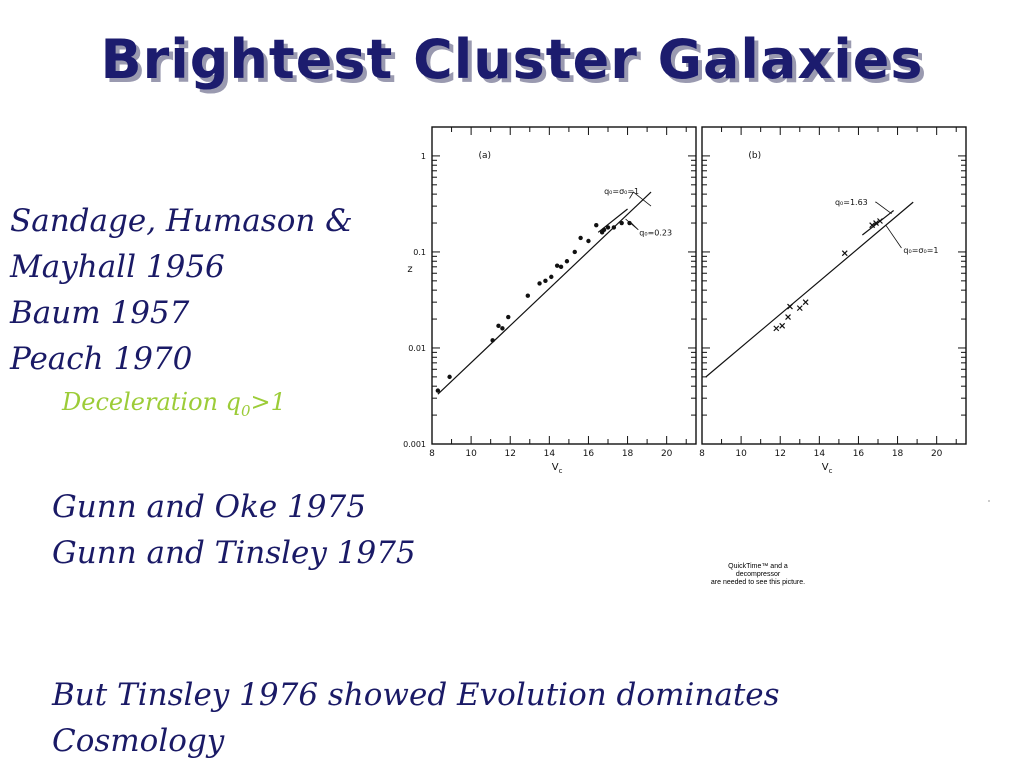  What do you see at coordinates (485, 156) in the screenshot?
I see `panel-label: (a)` at bounding box center [485, 156].